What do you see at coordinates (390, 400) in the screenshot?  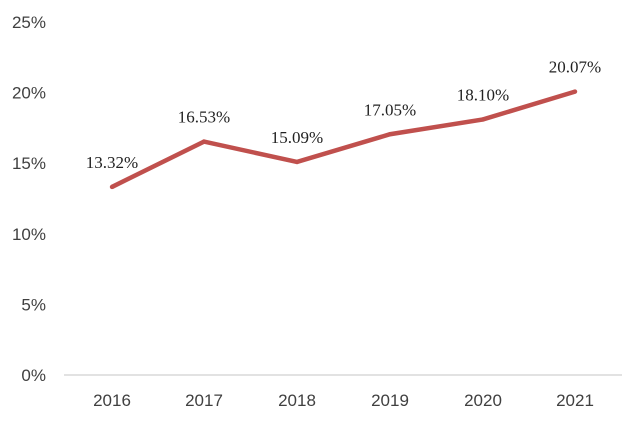 I see `x-tick-label: 2019` at bounding box center [390, 400].